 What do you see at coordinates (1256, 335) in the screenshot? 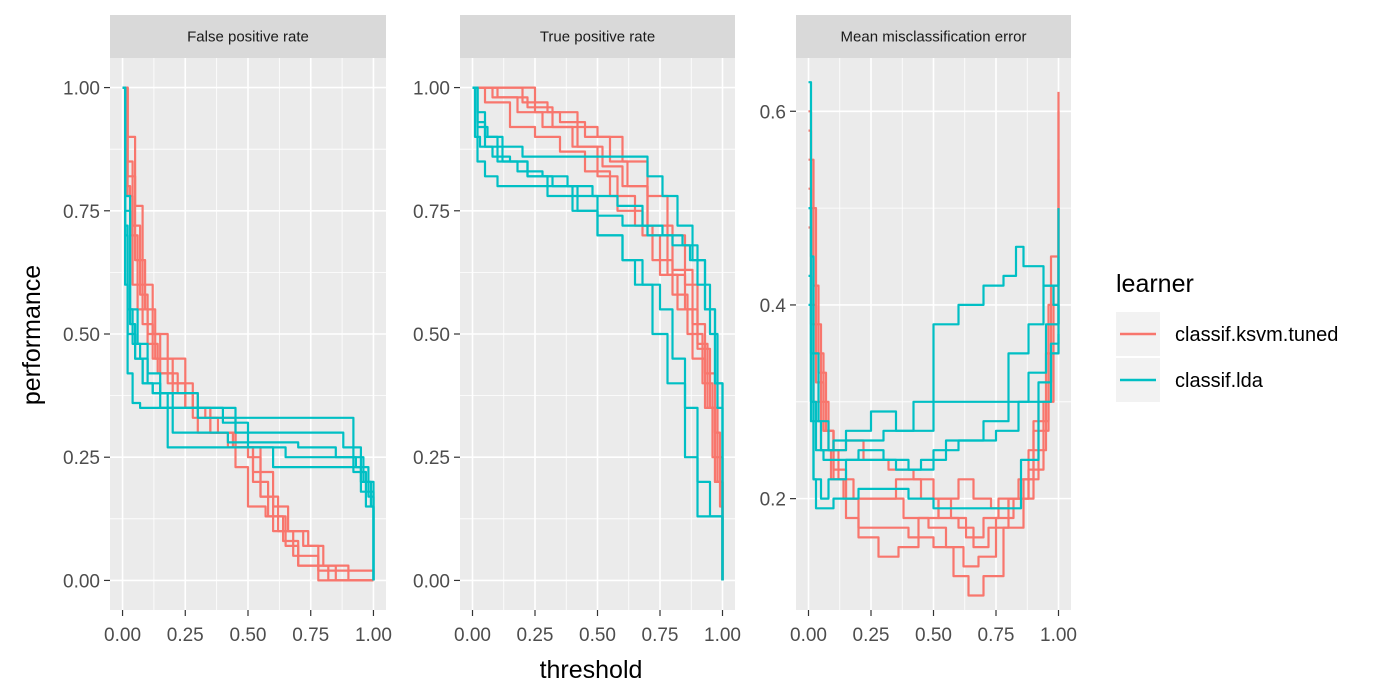
I see `legend-label: classif.ksvm.tuned` at bounding box center [1256, 335].